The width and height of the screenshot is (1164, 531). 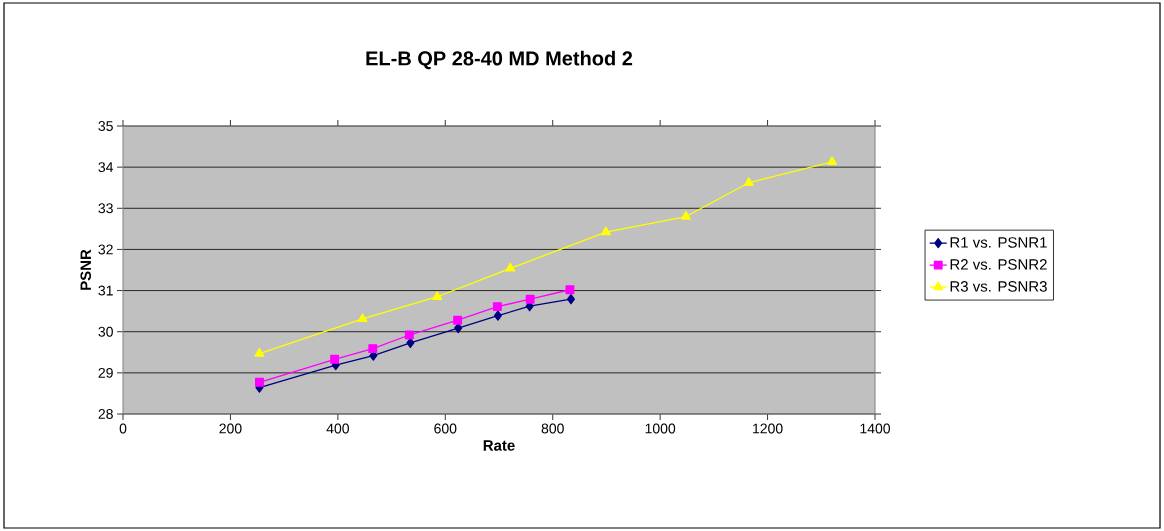 What do you see at coordinates (105, 372) in the screenshot?
I see `y-tick-label: 29` at bounding box center [105, 372].